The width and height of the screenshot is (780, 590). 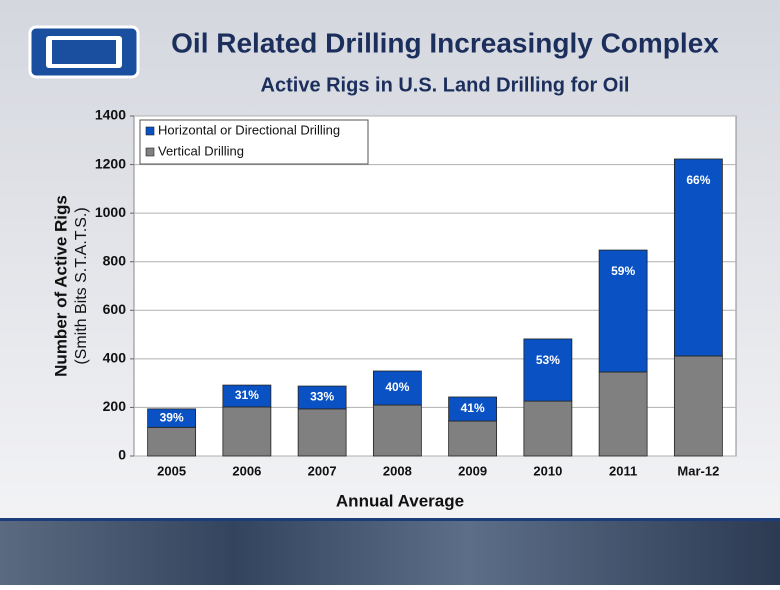 I want to click on share-label: 33%, so click(x=322, y=397).